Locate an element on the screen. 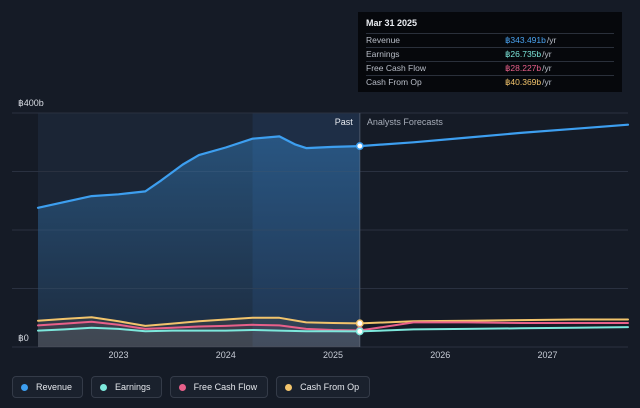 The height and width of the screenshot is (408, 640). chart-markers is located at coordinates (359, 239).